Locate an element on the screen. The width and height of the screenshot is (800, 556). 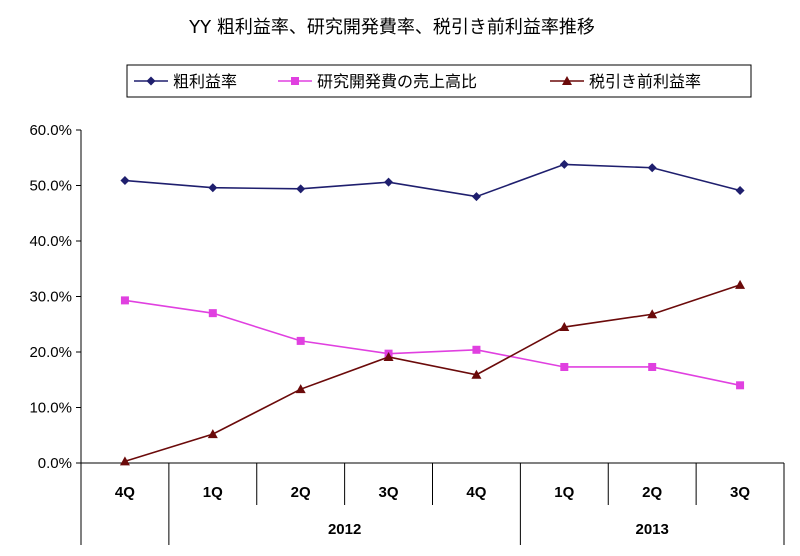
x-group-label: 2013 is located at coordinates (652, 529).